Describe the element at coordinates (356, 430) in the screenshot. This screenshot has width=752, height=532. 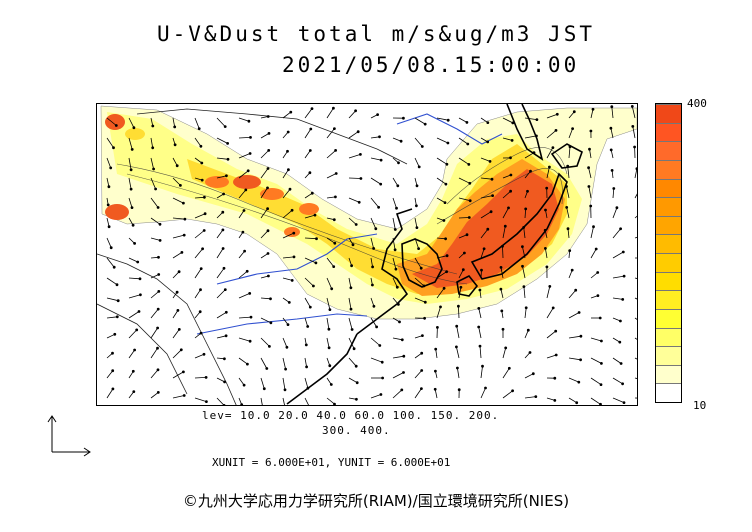
I see `levels-line-2: 300. 400.` at that location.